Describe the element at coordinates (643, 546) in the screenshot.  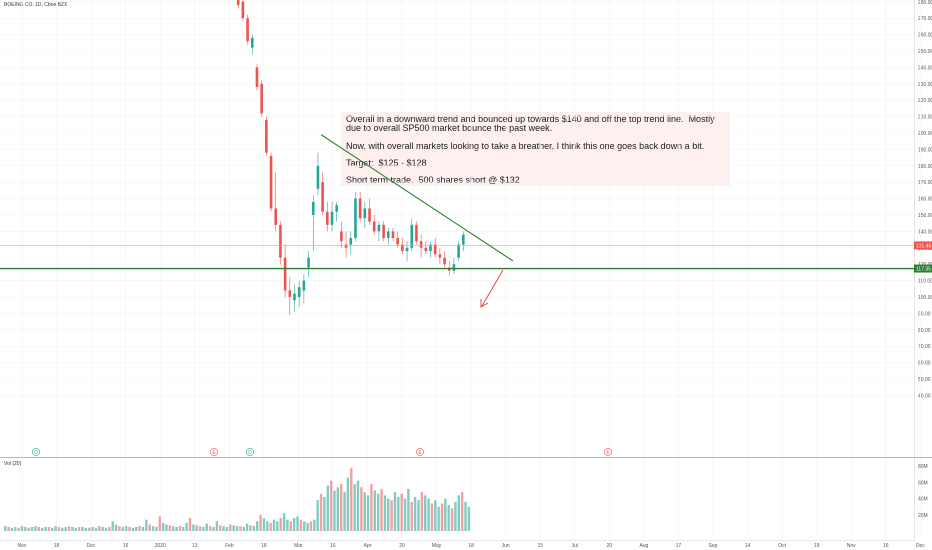
I see `time-tick-label: Aug` at that location.